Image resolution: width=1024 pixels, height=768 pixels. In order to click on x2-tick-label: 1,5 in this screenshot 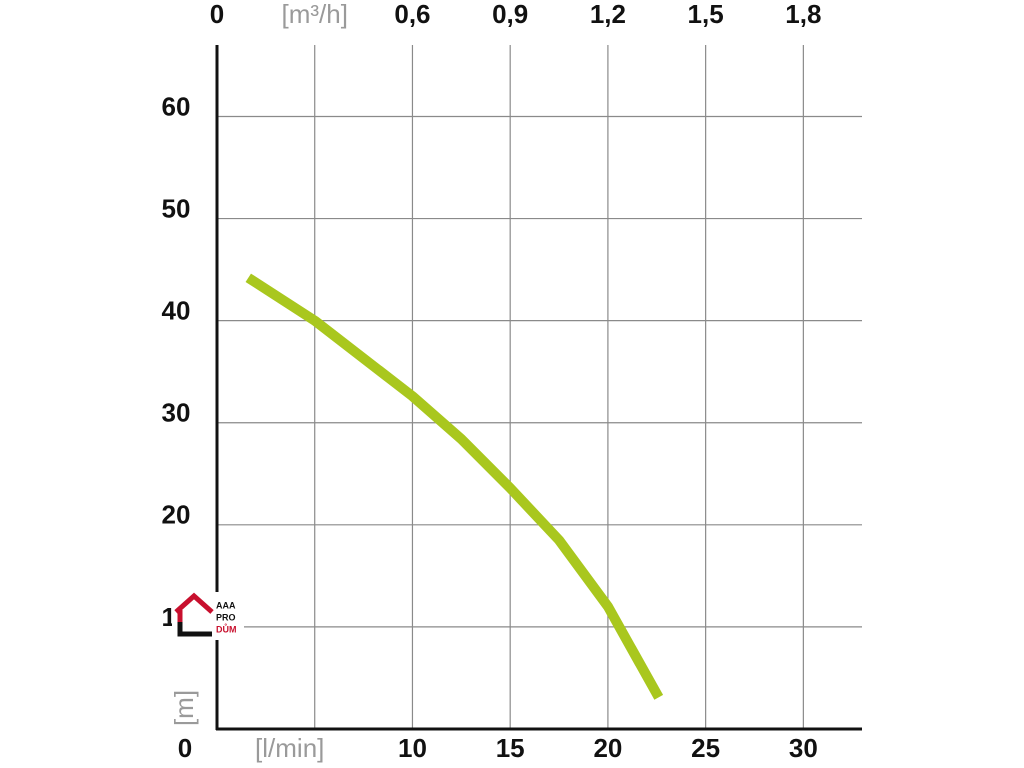, I will do `click(706, 14)`.